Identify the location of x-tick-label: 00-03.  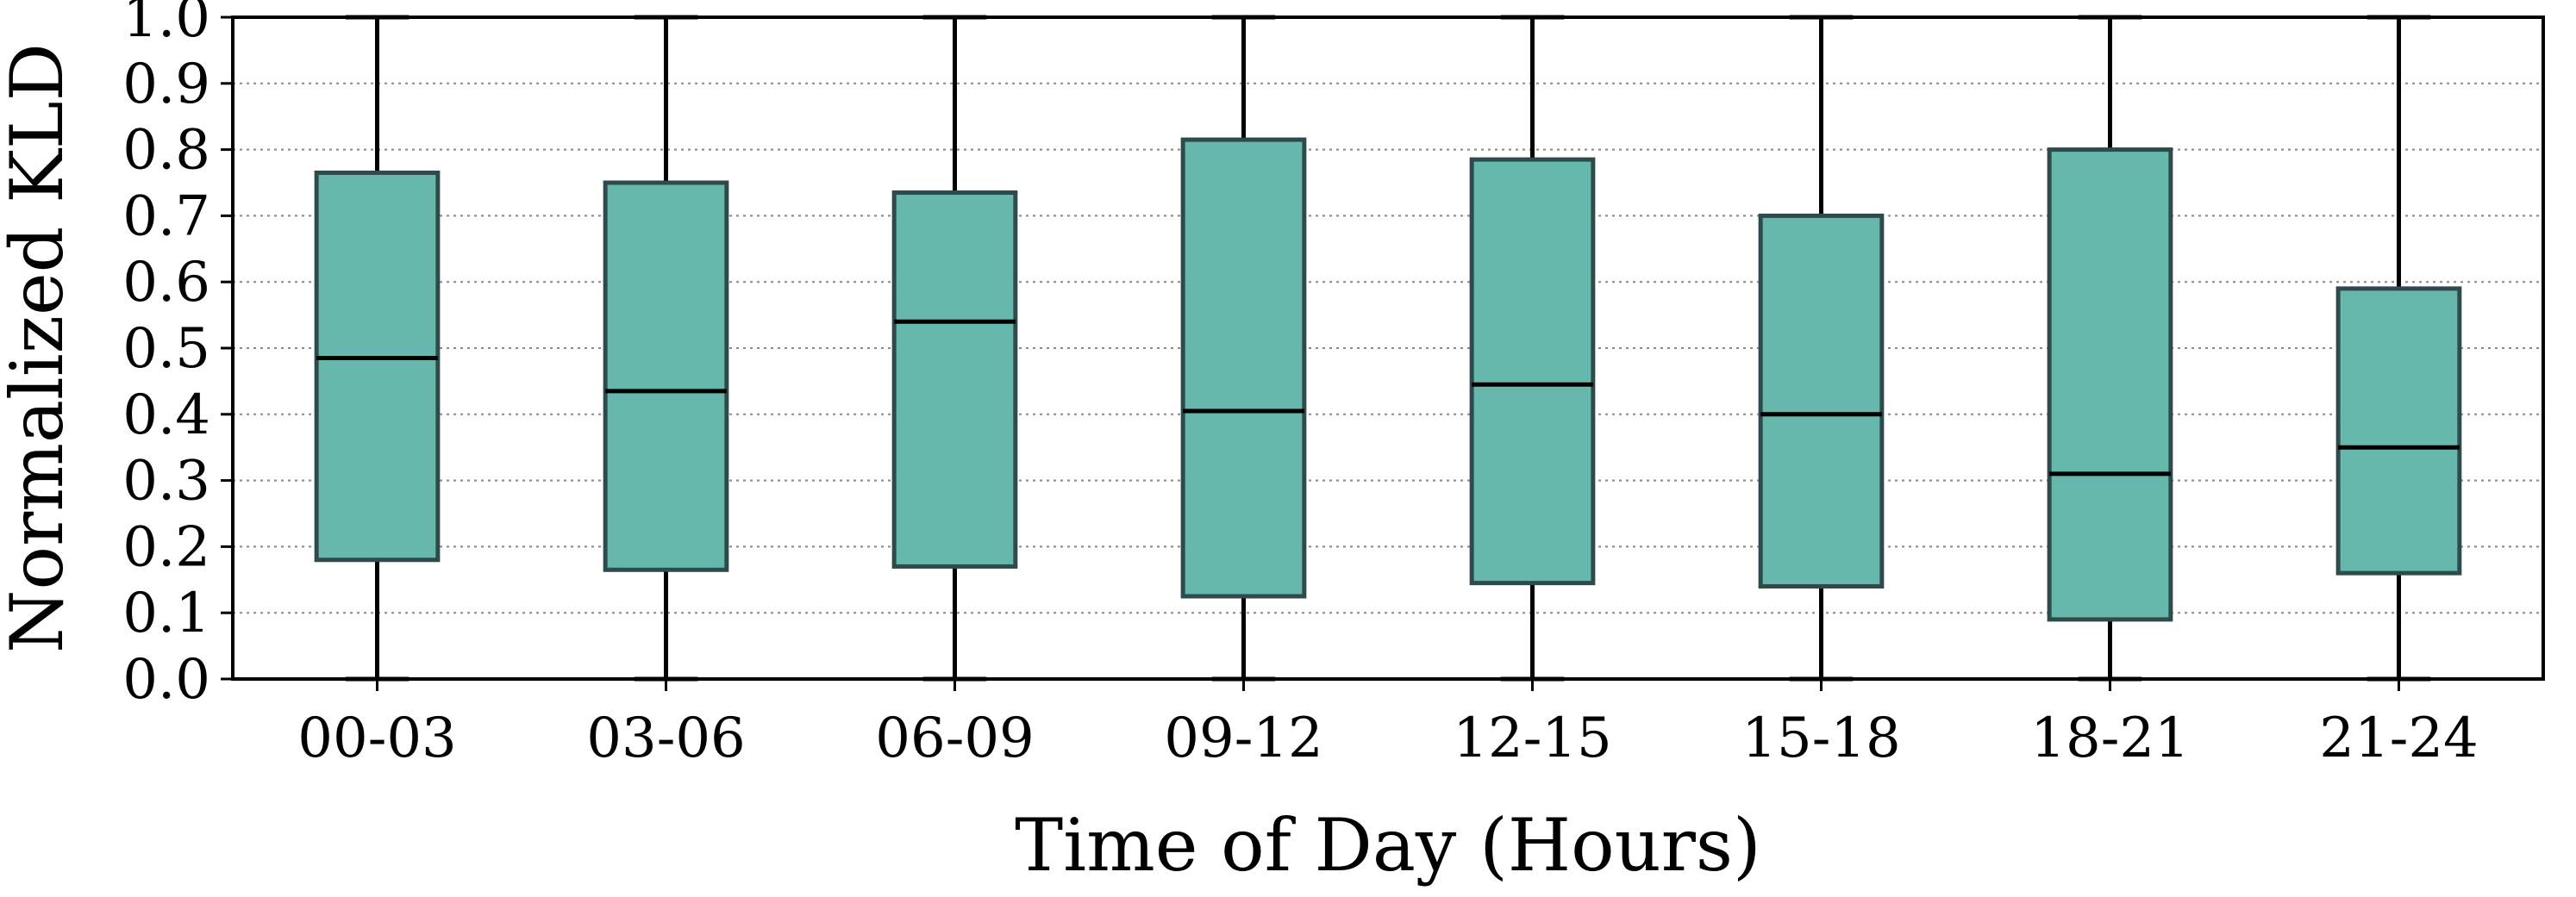
(377, 738).